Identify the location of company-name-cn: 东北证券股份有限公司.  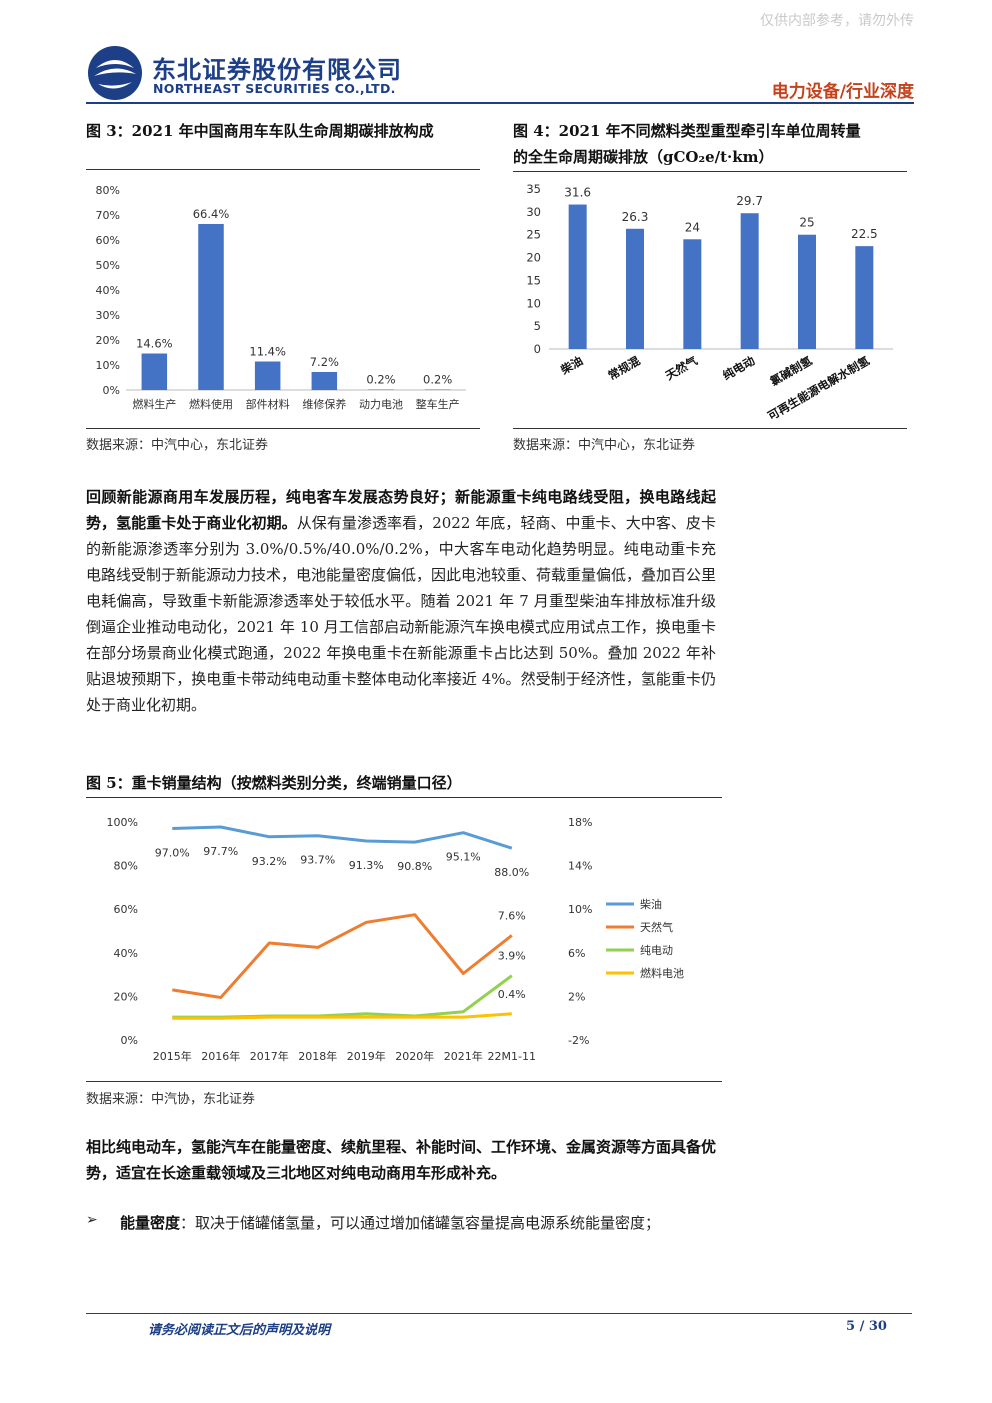
(277, 70).